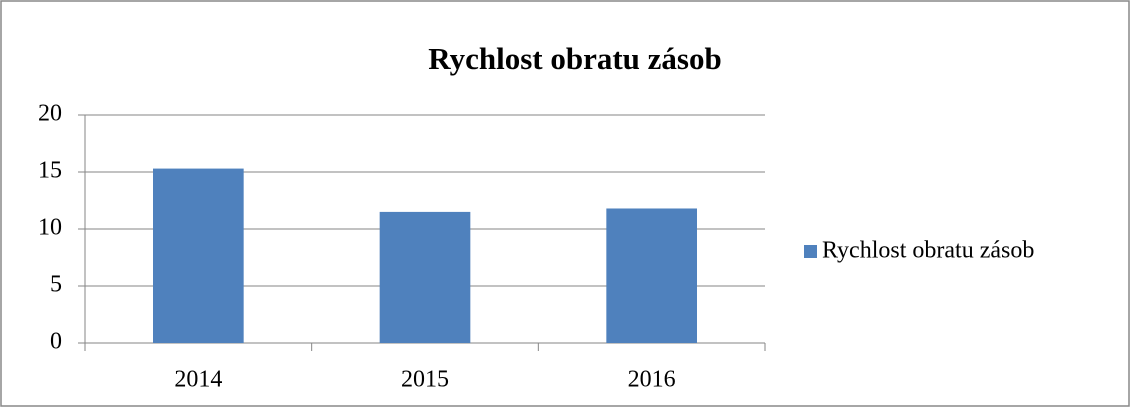 This screenshot has width=1131, height=413. What do you see at coordinates (928, 251) in the screenshot?
I see `legend-label: Rychlost obratu zásob` at bounding box center [928, 251].